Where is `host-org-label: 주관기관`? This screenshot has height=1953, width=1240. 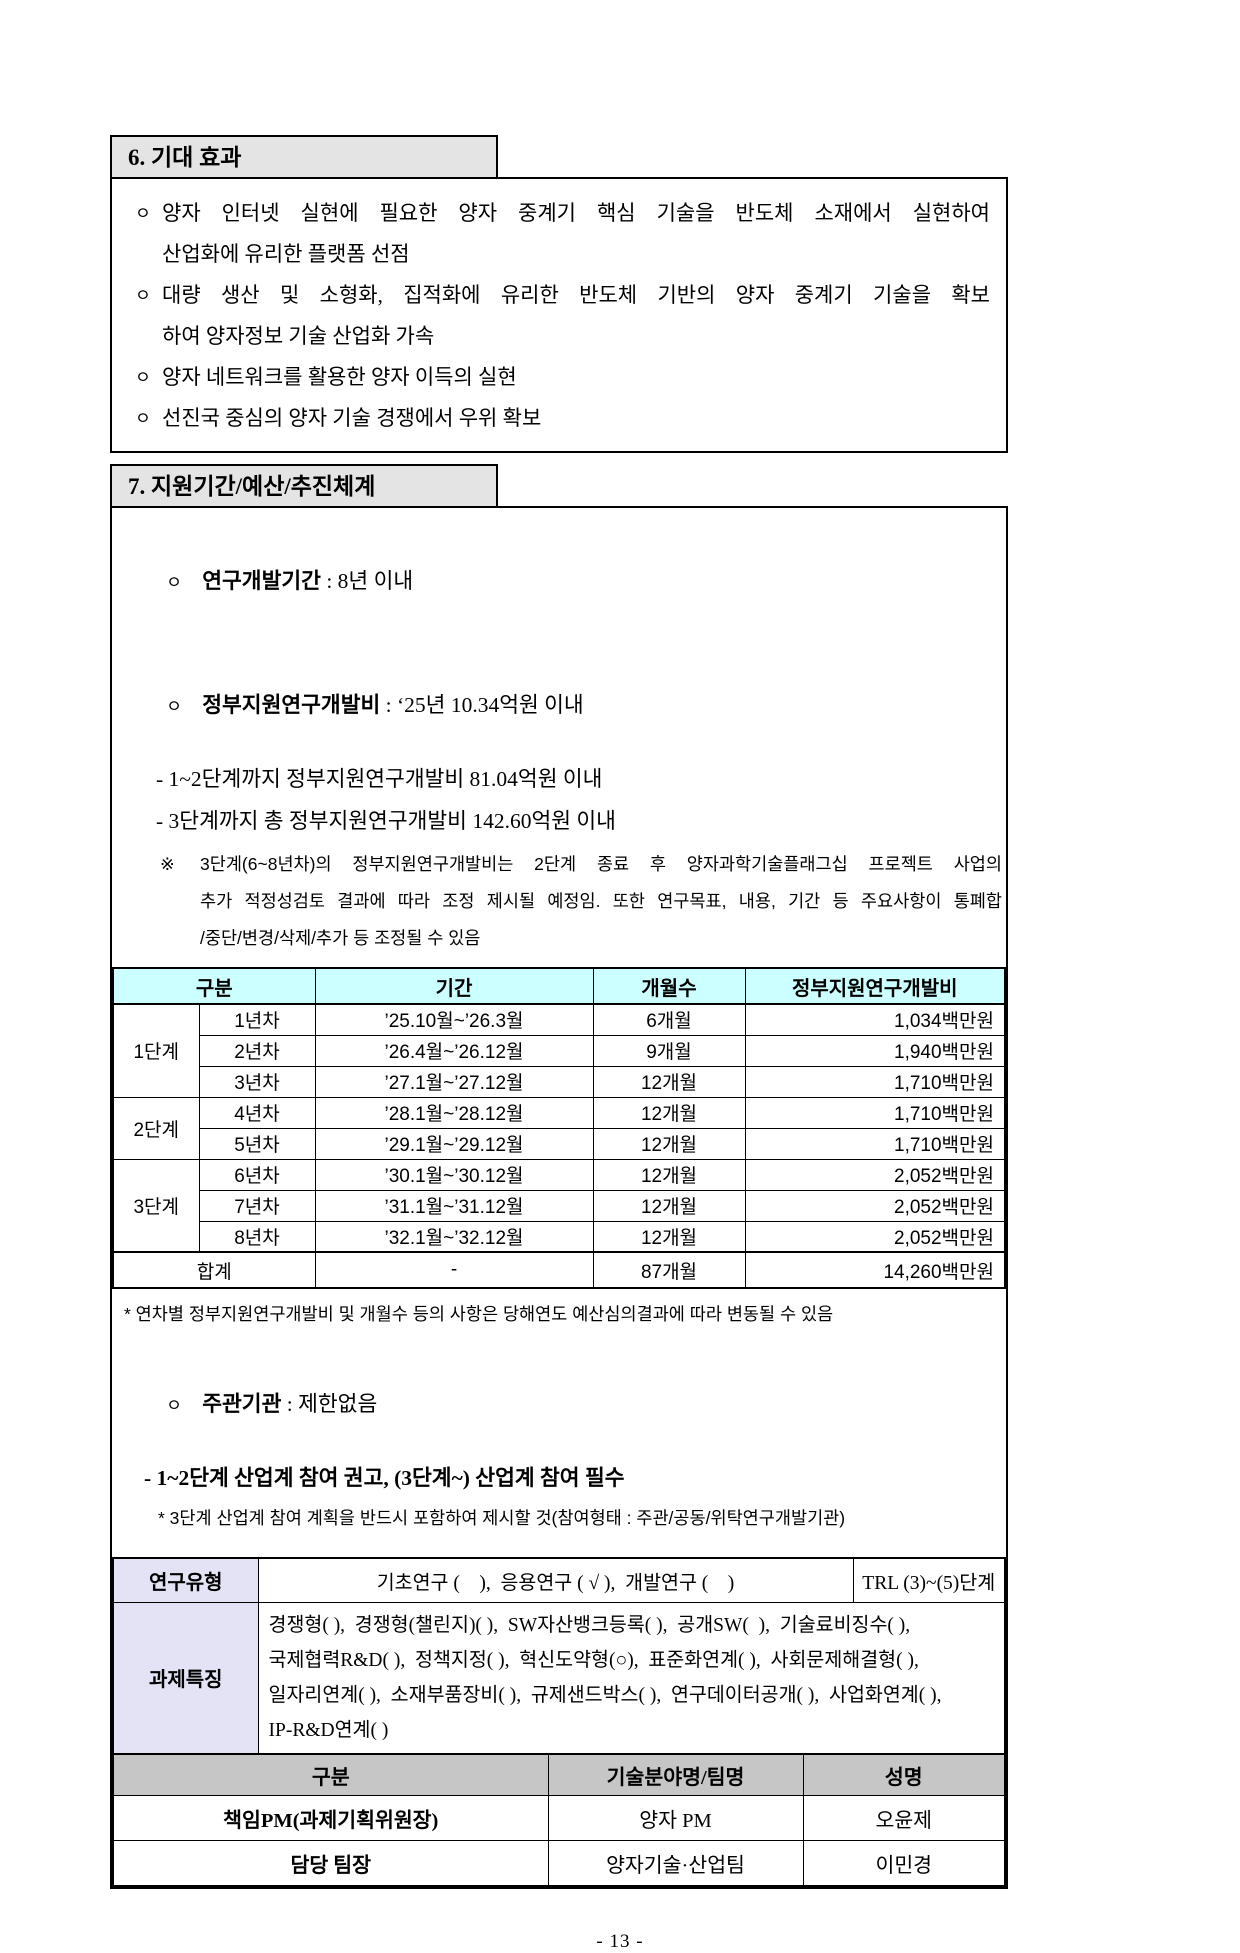
host-org-label: 주관기관 is located at coordinates (242, 1404).